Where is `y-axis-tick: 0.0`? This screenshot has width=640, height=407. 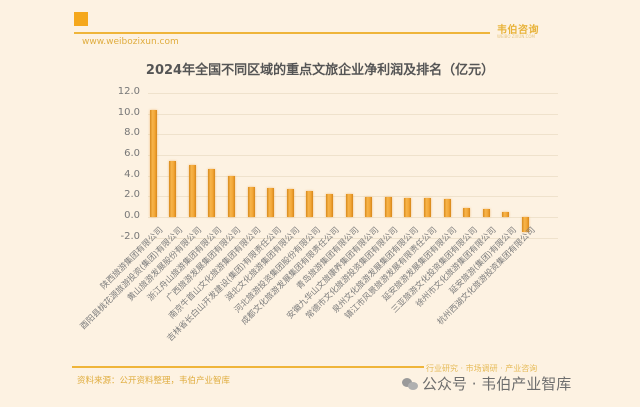
y-axis-tick: 0.0 is located at coordinates (132, 215).